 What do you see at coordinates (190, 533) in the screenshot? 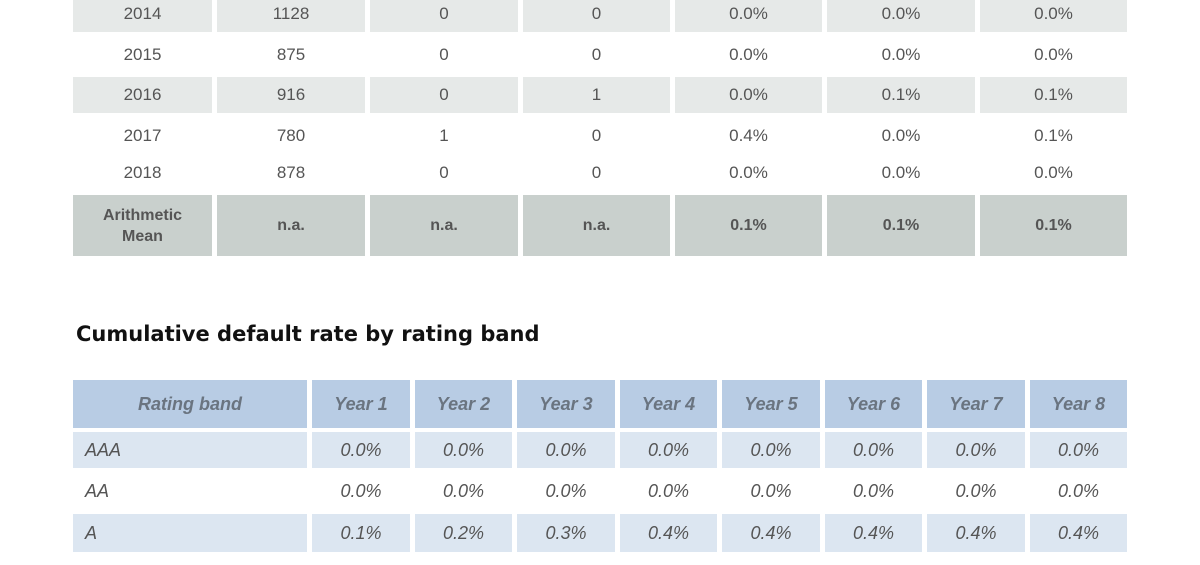
I see `table-cell: A` at bounding box center [190, 533].